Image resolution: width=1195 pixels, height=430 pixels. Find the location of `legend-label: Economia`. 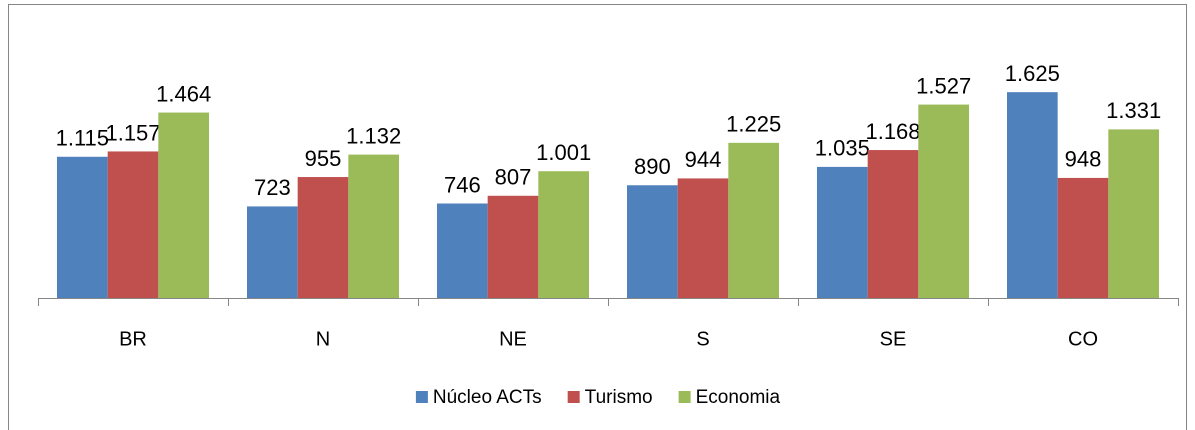

legend-label: Economia is located at coordinates (738, 397).